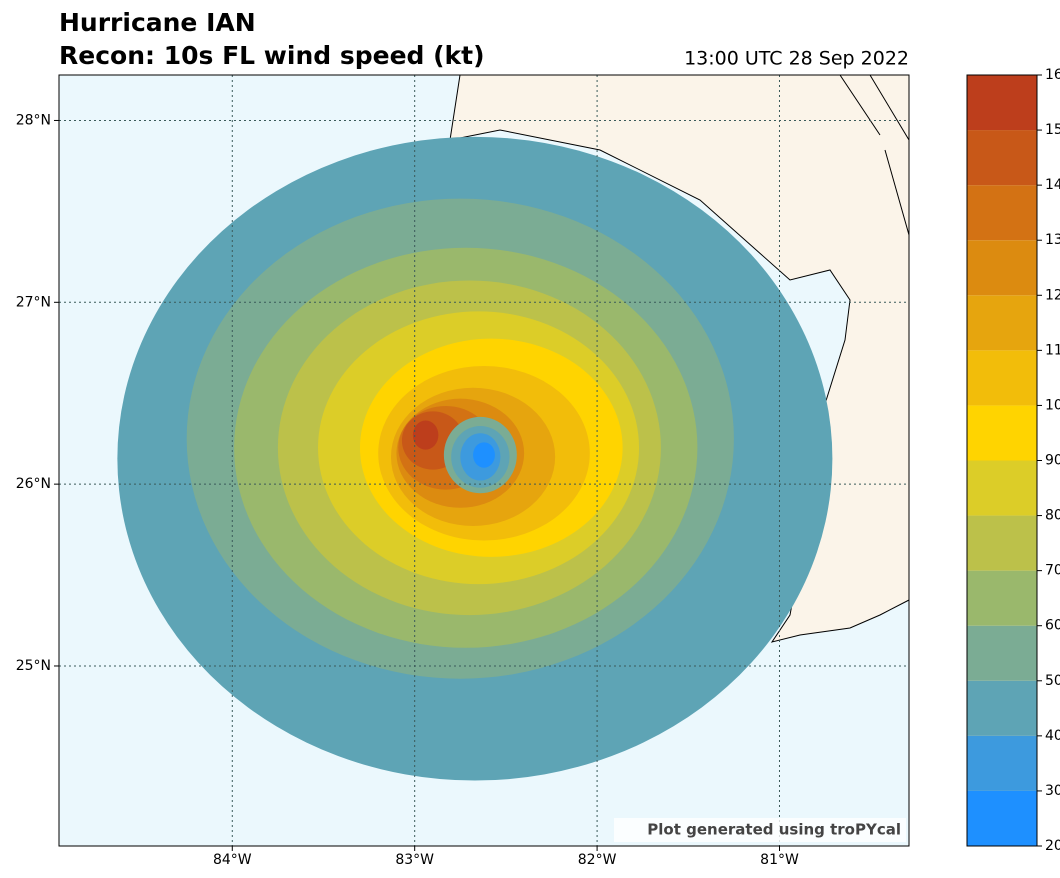 The image size is (1060, 878). Describe the element at coordinates (1052, 405) in the screenshot. I see `colorbar-tick-label: 100` at that location.